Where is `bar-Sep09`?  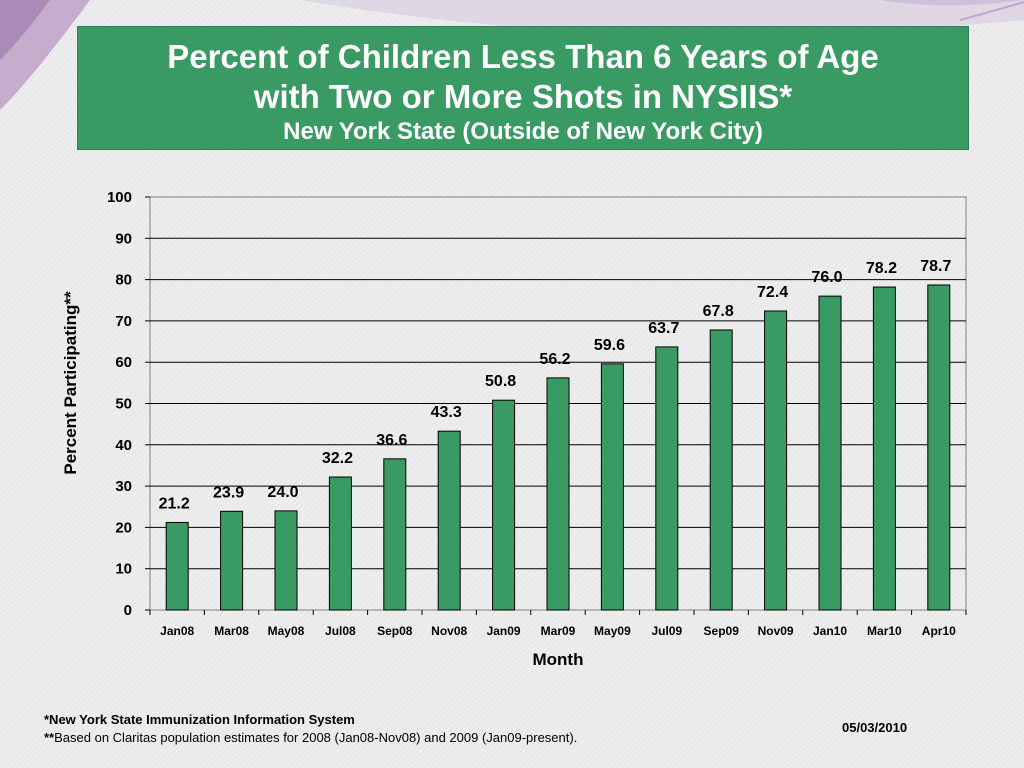
bar-Sep09 is located at coordinates (721, 470).